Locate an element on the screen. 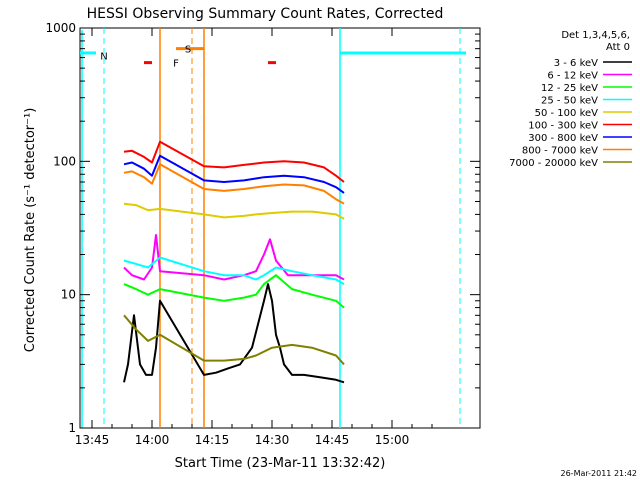 The width and height of the screenshot is (640, 480). x-tick-label: 14:45 is located at coordinates (332, 440).